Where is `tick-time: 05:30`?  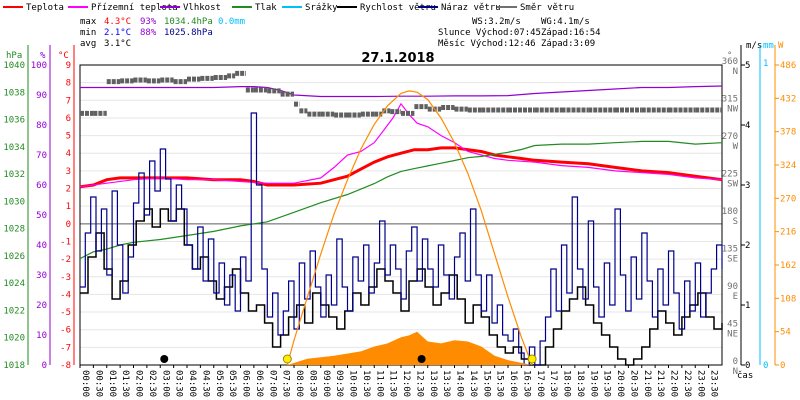 tick-time: 05:30 is located at coordinates (232, 383).